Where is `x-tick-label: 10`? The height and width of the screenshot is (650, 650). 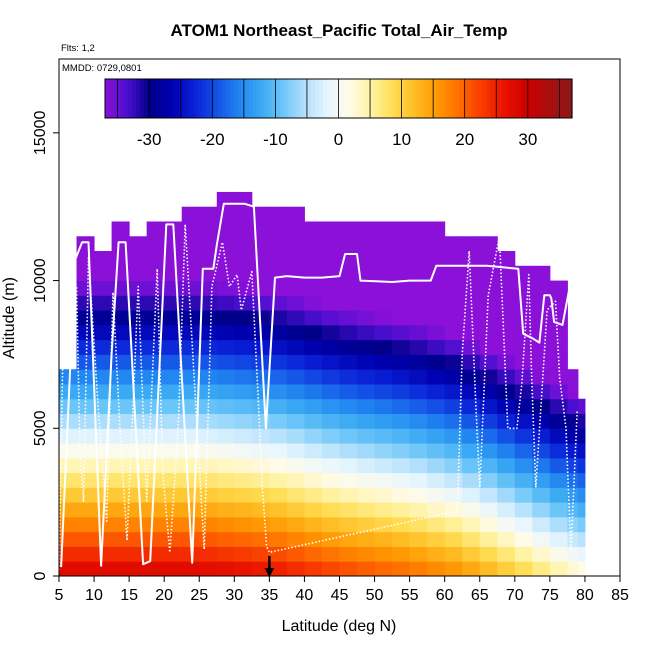 x-tick-label: 10 is located at coordinates (94, 595).